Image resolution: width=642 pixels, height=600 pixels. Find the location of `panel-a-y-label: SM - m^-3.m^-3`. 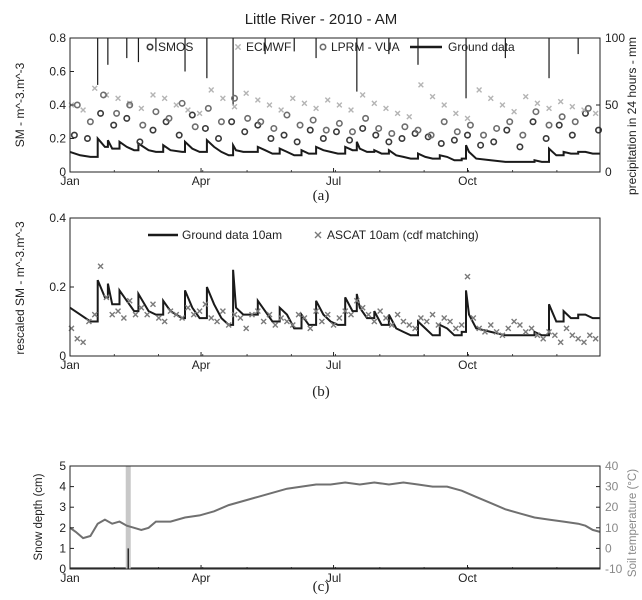

panel-a-y-label: SM - m^-3.m^-3 is located at coordinates (20, 104).